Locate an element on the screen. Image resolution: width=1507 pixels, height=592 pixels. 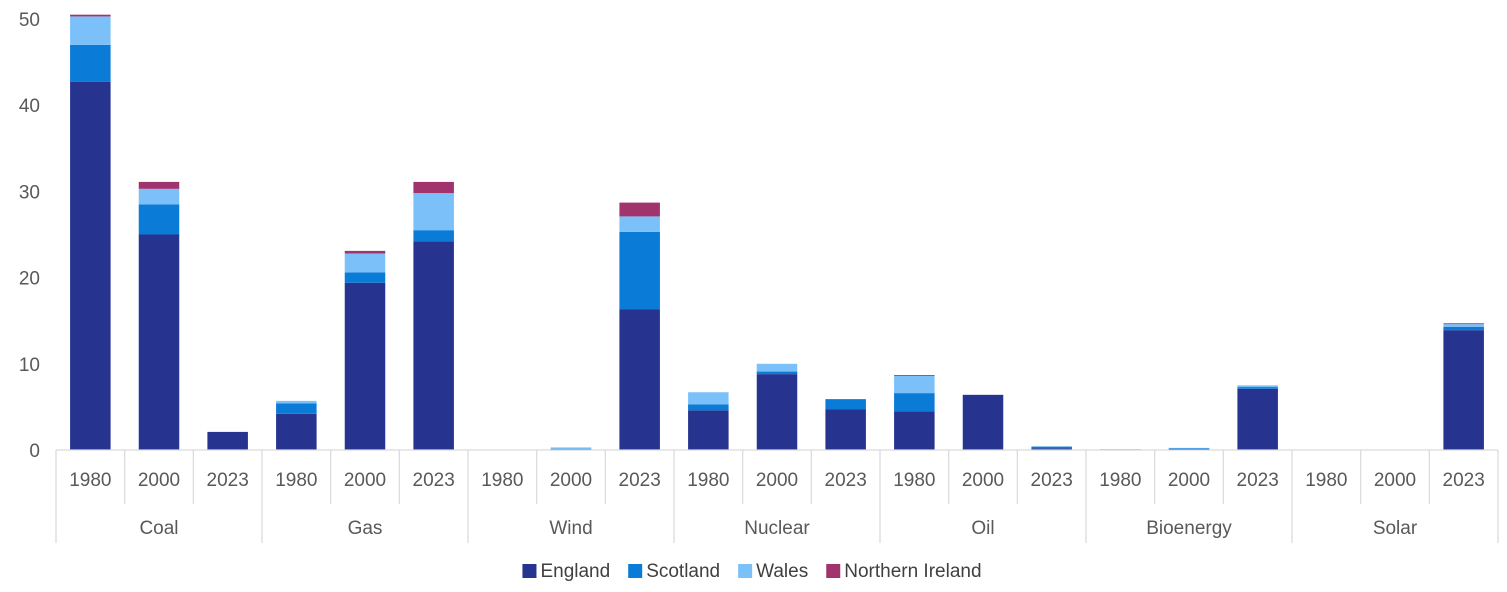
y-tick-label: 40 is located at coordinates (29, 106).